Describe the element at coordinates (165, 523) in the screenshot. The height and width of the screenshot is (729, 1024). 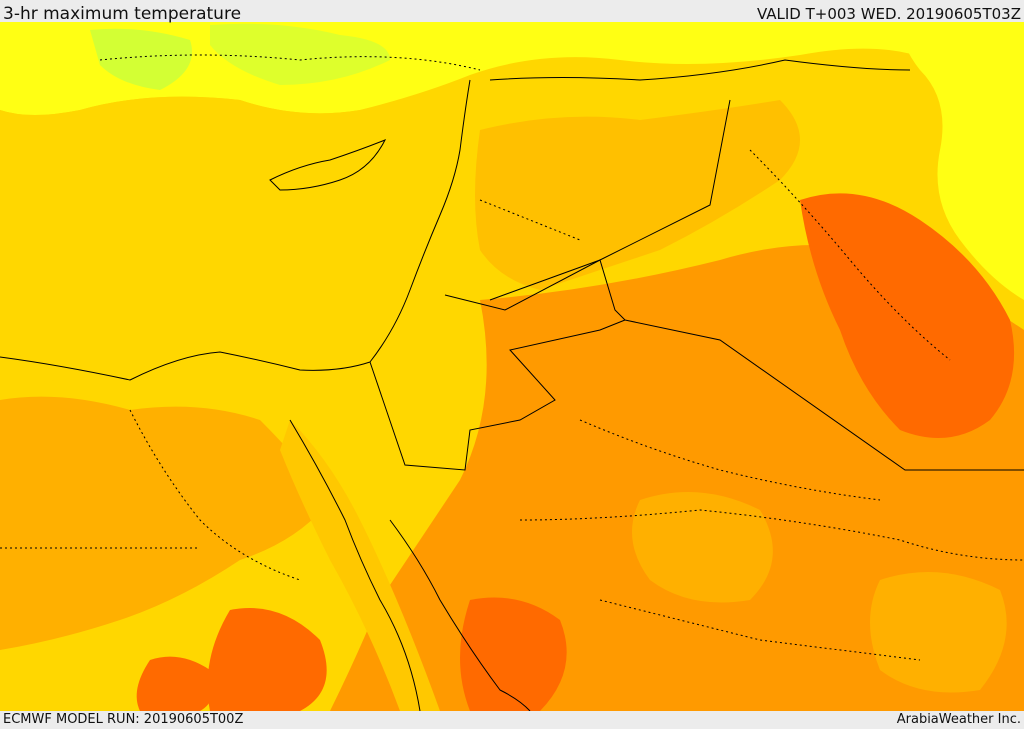
I see `egypt-hot-region` at that location.